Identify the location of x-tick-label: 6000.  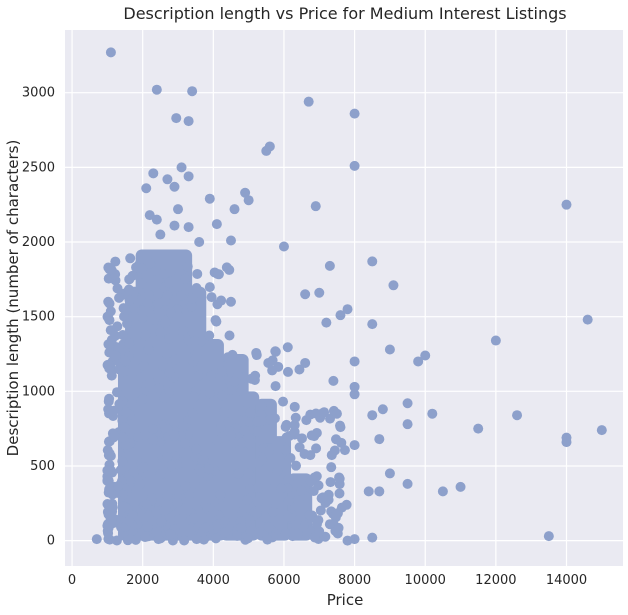
(283, 580).